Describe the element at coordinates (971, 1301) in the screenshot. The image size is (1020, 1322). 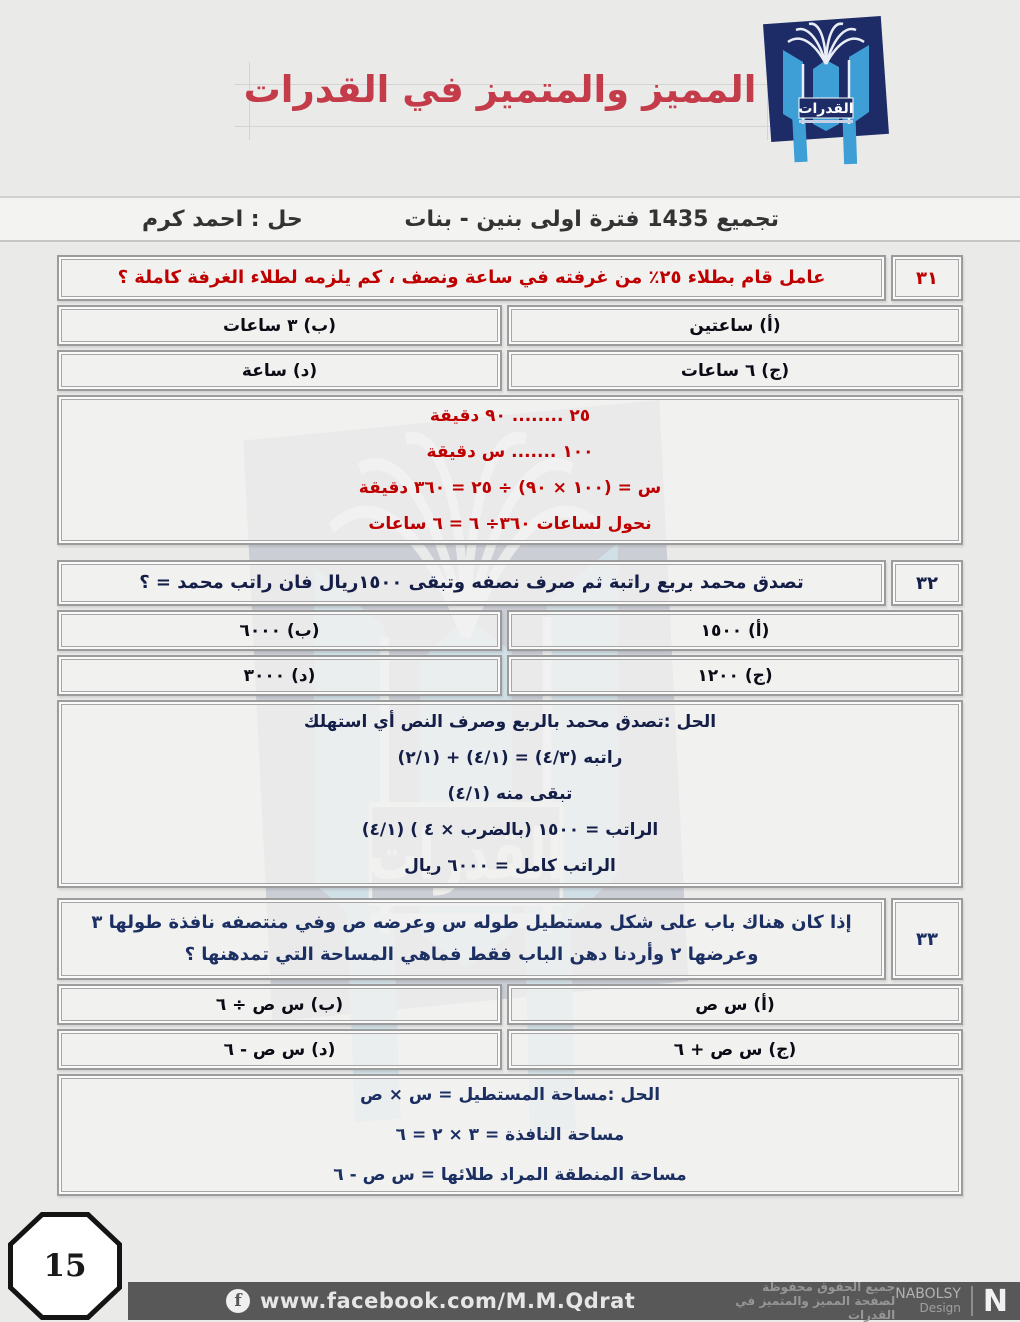
I see `nabolsy-divider` at that location.